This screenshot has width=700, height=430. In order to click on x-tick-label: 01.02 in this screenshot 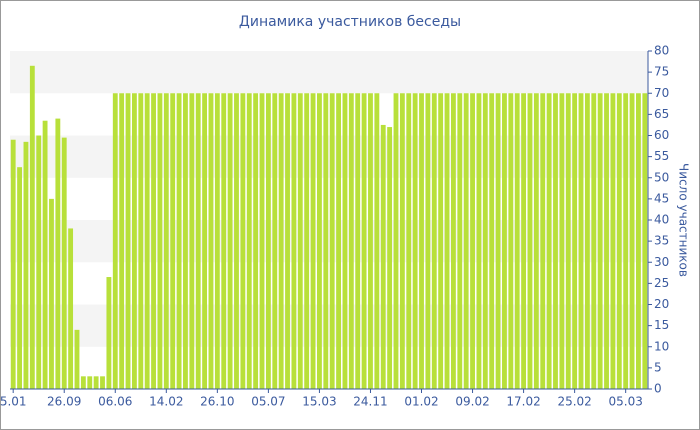, I will do `click(421, 402)`.